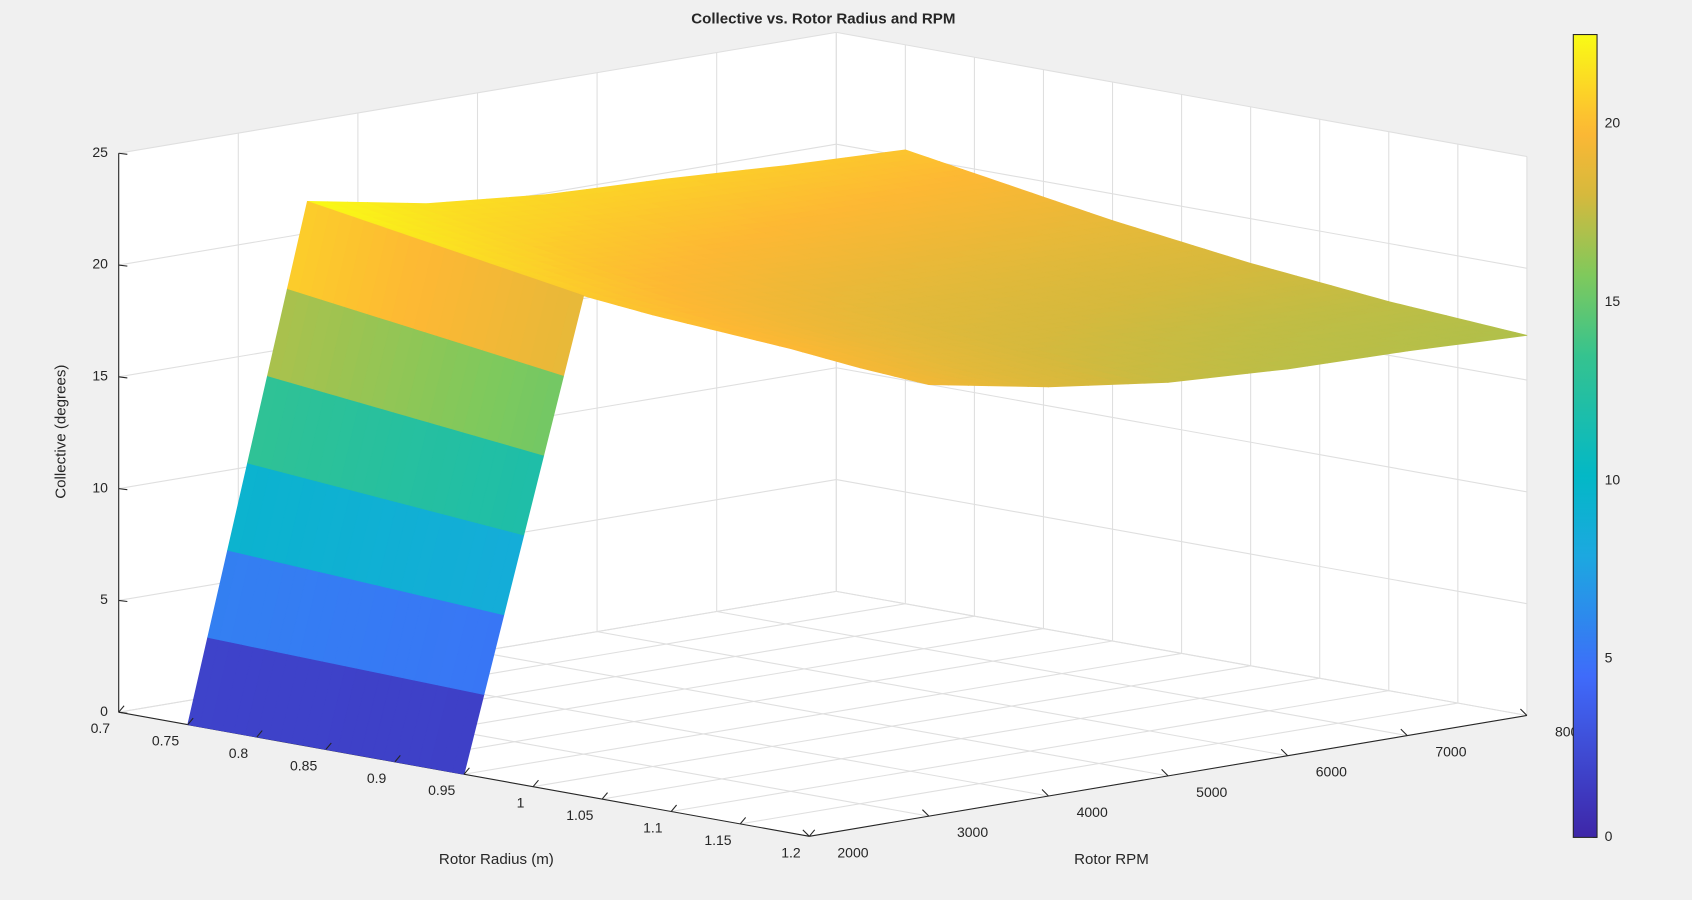  Describe the element at coordinates (1609, 836) in the screenshot. I see `colorbar-tick-label: 0` at that location.